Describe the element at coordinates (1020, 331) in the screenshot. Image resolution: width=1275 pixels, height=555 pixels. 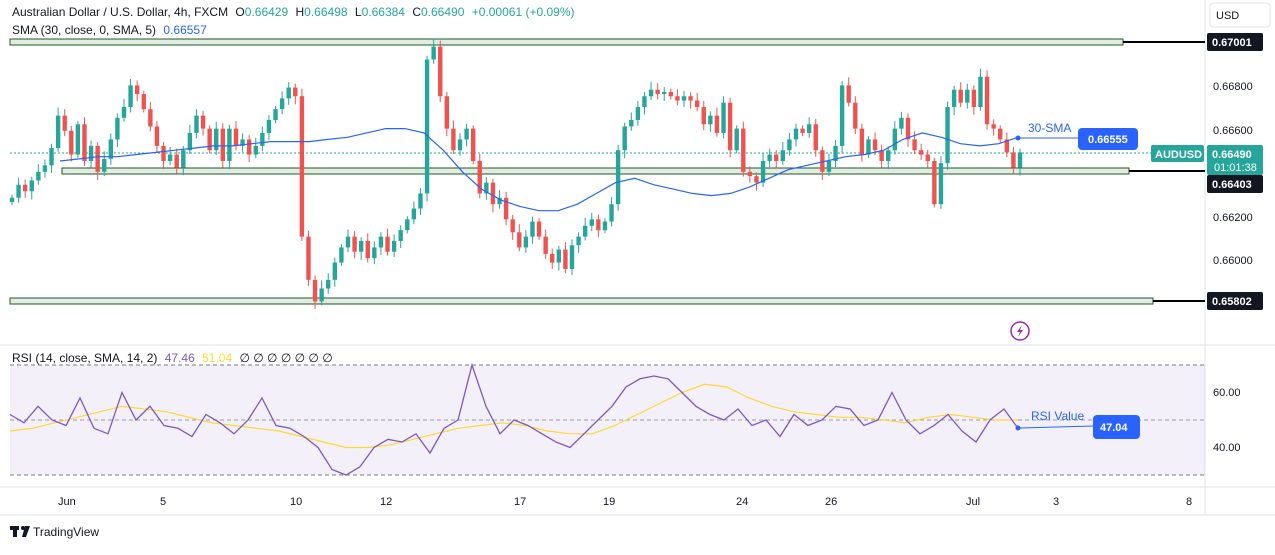
I see `lightning-alert-icon` at that location.